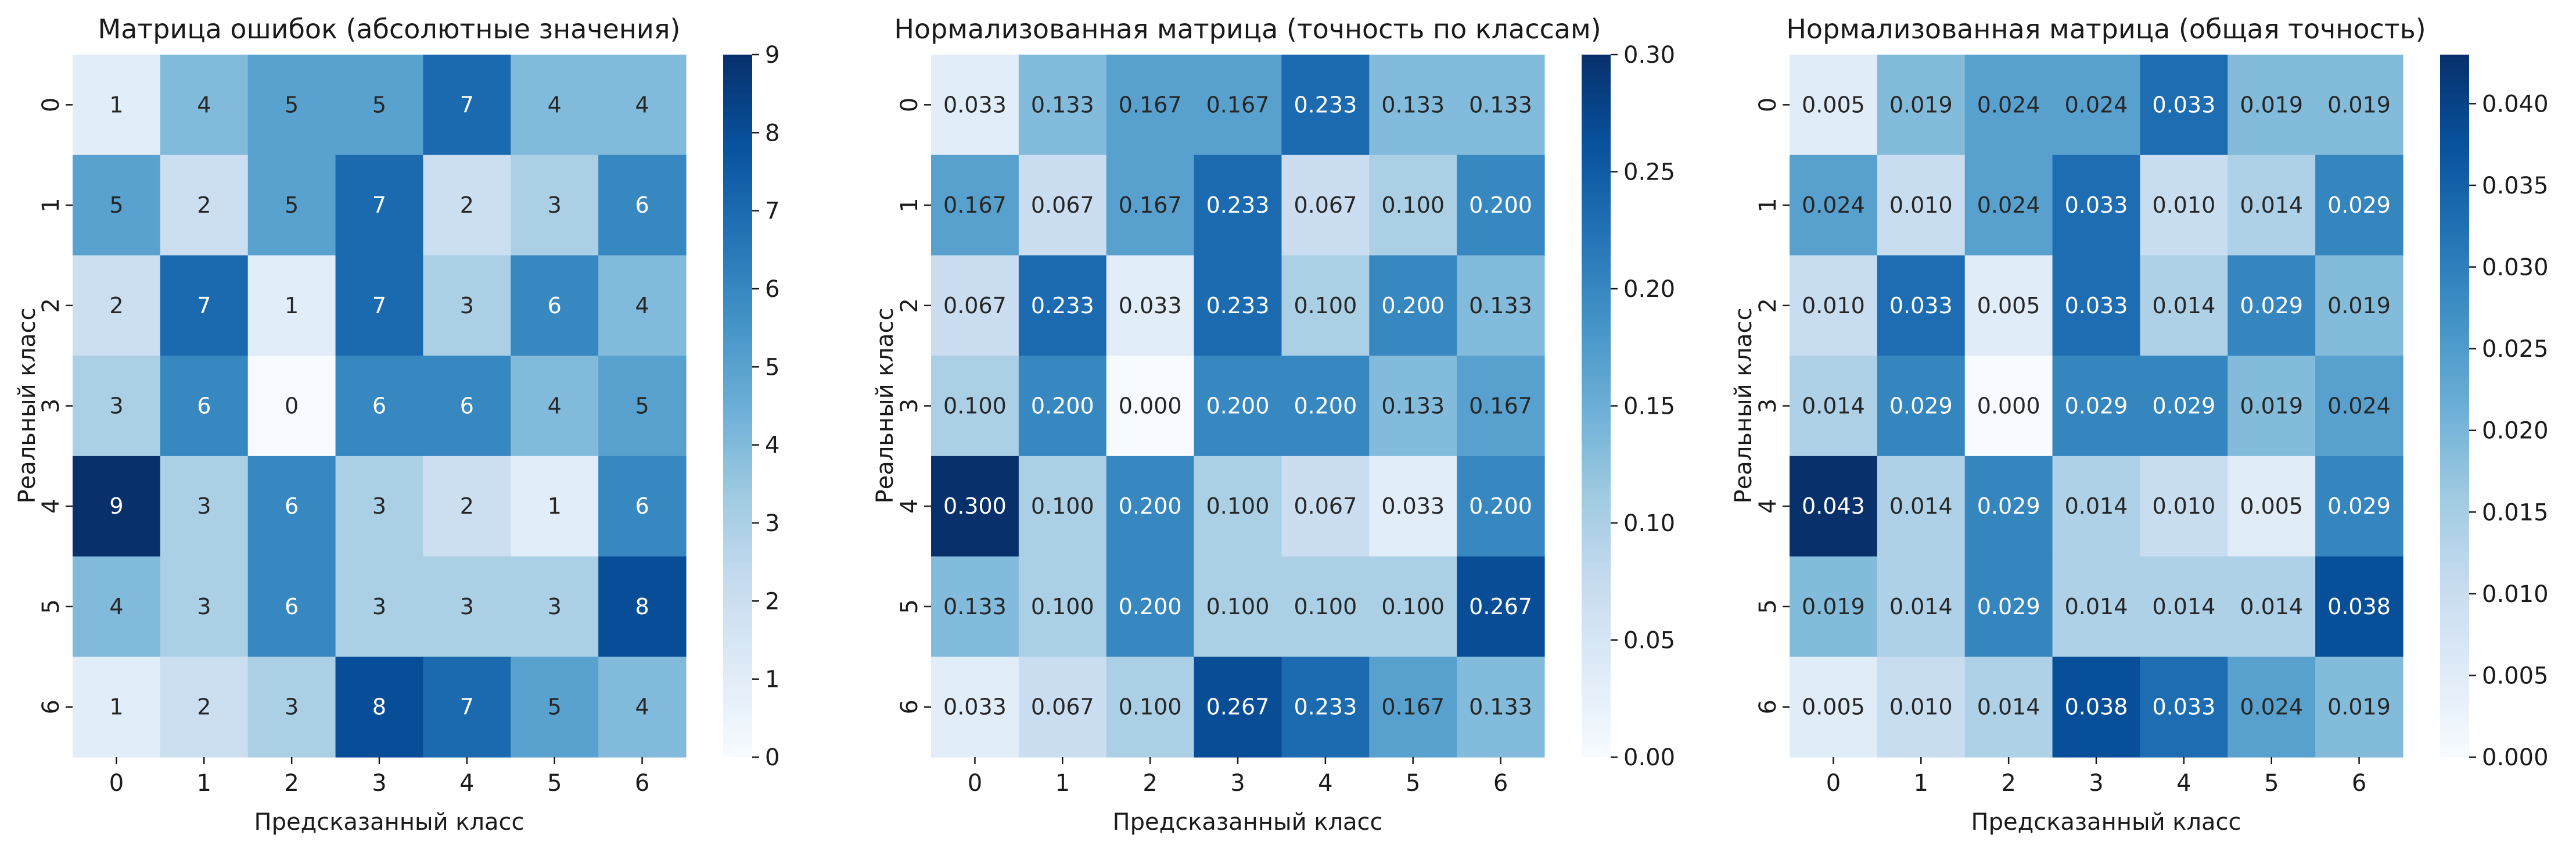 The width and height of the screenshot is (2576, 853). Describe the element at coordinates (292, 104) in the screenshot. I see `cell-value-label: 5` at that location.